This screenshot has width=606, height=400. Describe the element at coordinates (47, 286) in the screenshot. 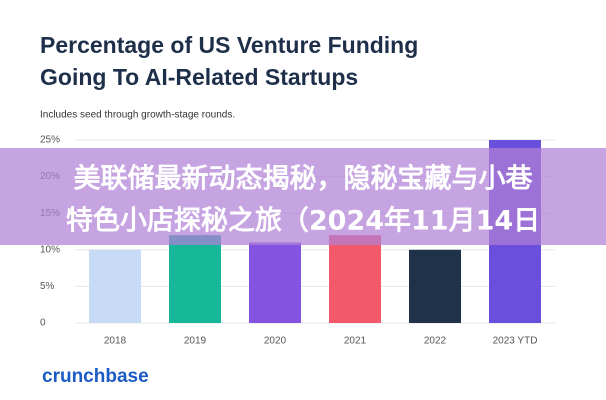

I see `y-tick-label: 5%` at that location.